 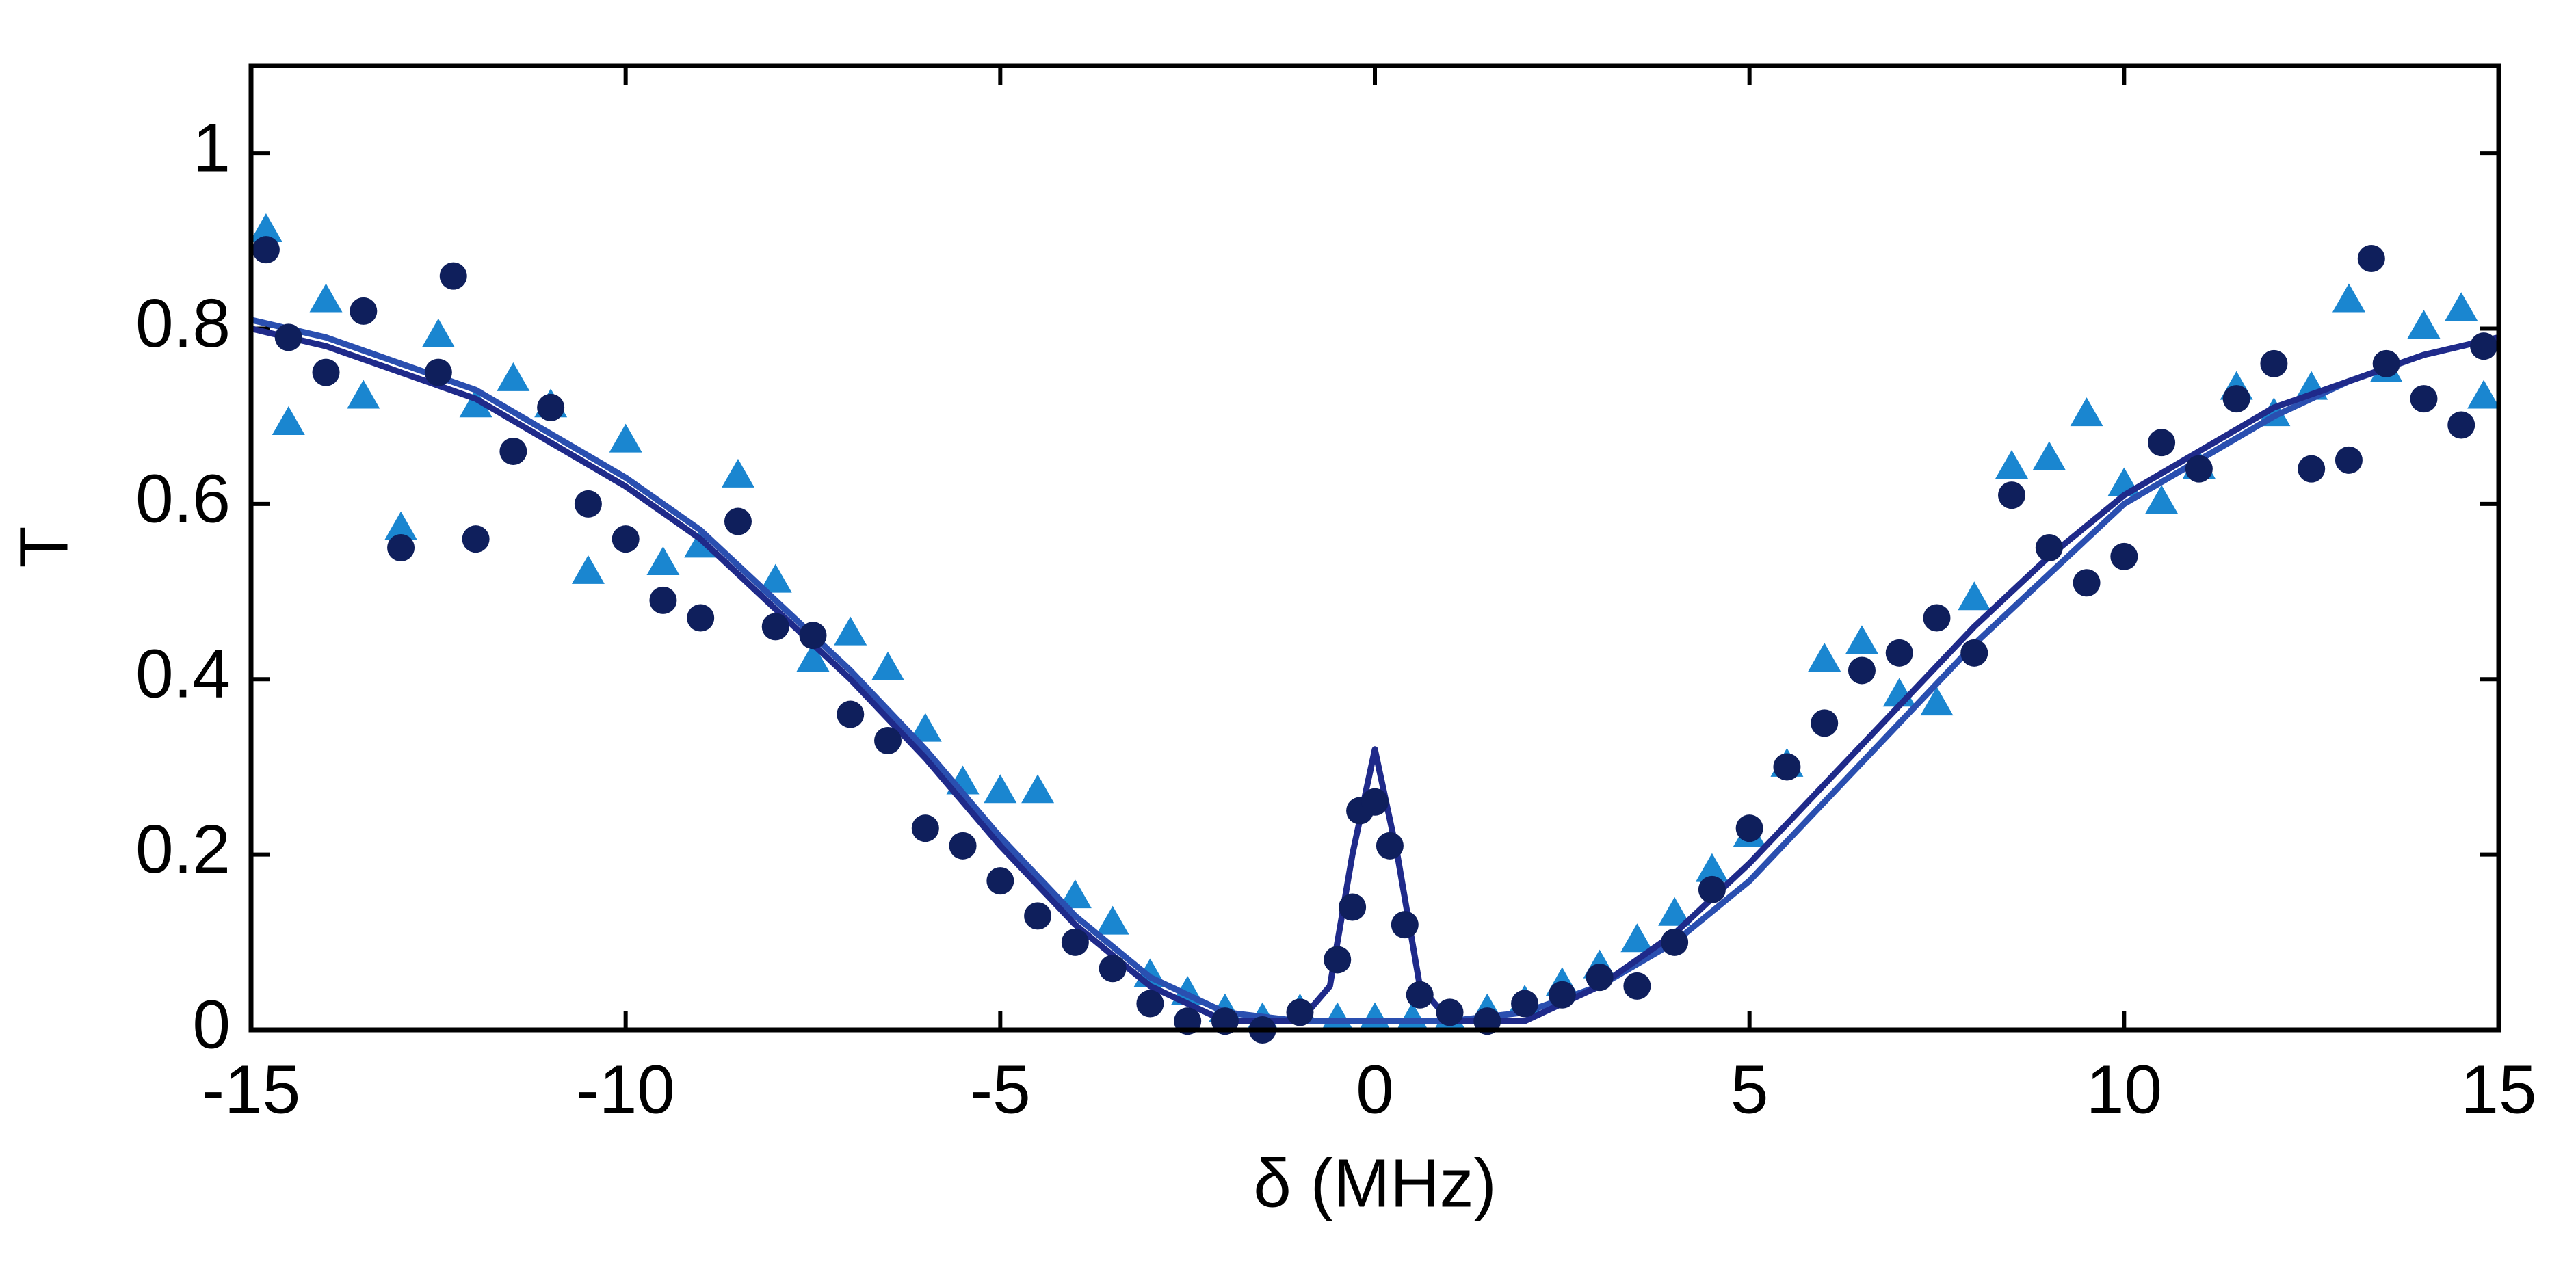 What do you see at coordinates (43, 547) in the screenshot?
I see `y-axis-label: T` at bounding box center [43, 547].